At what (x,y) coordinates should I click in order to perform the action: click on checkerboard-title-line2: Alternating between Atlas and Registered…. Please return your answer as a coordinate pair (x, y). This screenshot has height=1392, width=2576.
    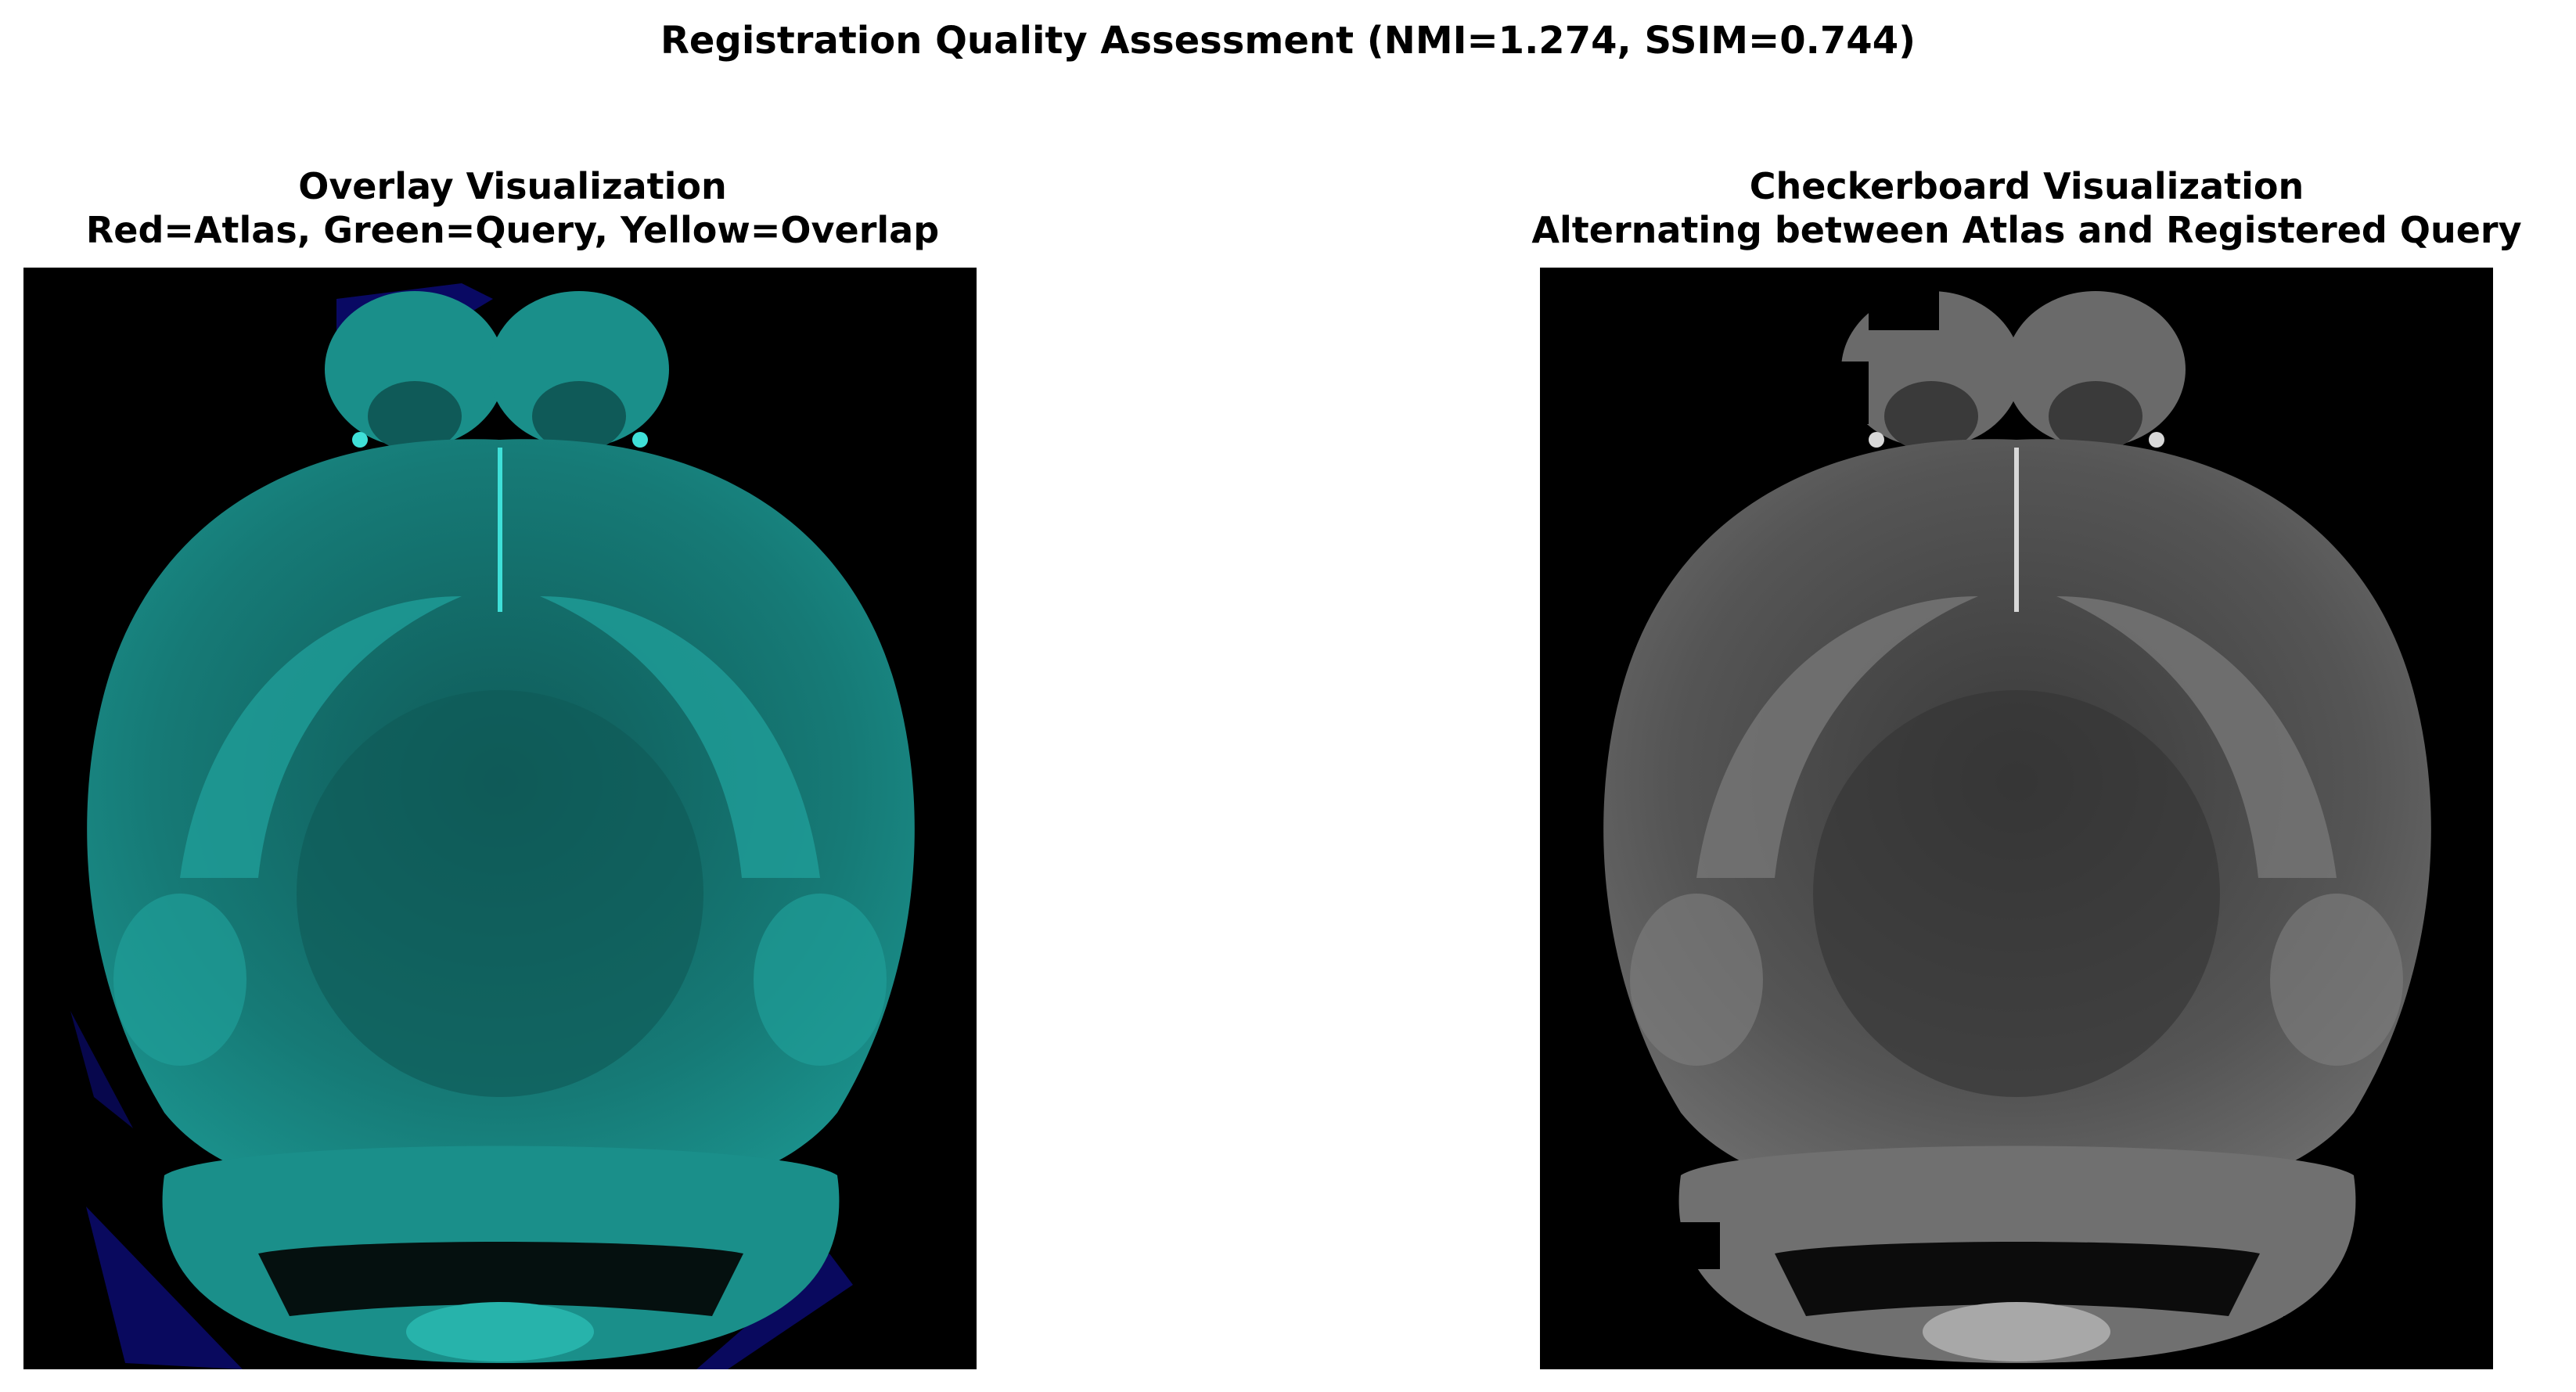
    Looking at the image, I should click on (2026, 230).